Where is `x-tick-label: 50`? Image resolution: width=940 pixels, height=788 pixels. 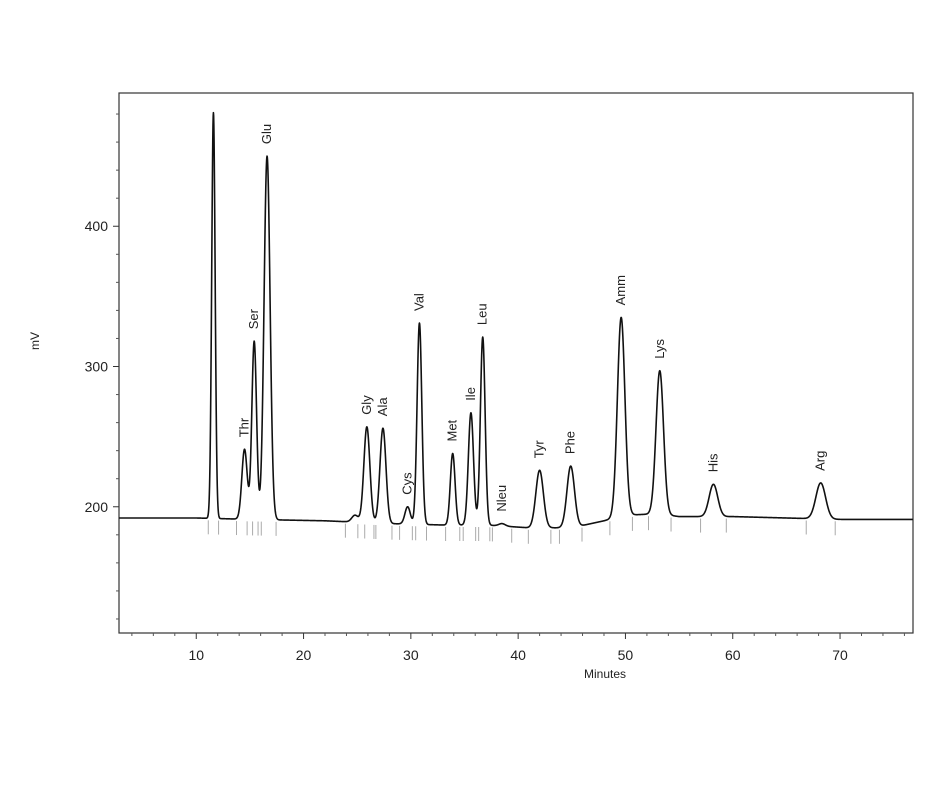 x-tick-label: 50 is located at coordinates (626, 655).